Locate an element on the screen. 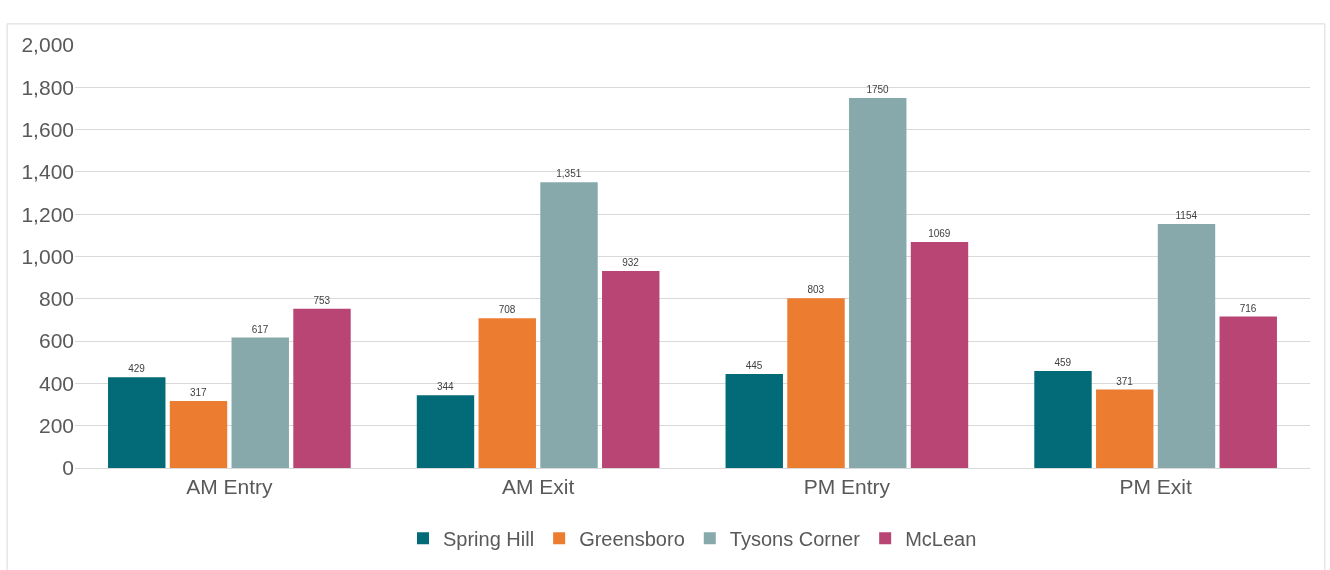 The width and height of the screenshot is (1330, 570). data-label: 708 is located at coordinates (507, 310).